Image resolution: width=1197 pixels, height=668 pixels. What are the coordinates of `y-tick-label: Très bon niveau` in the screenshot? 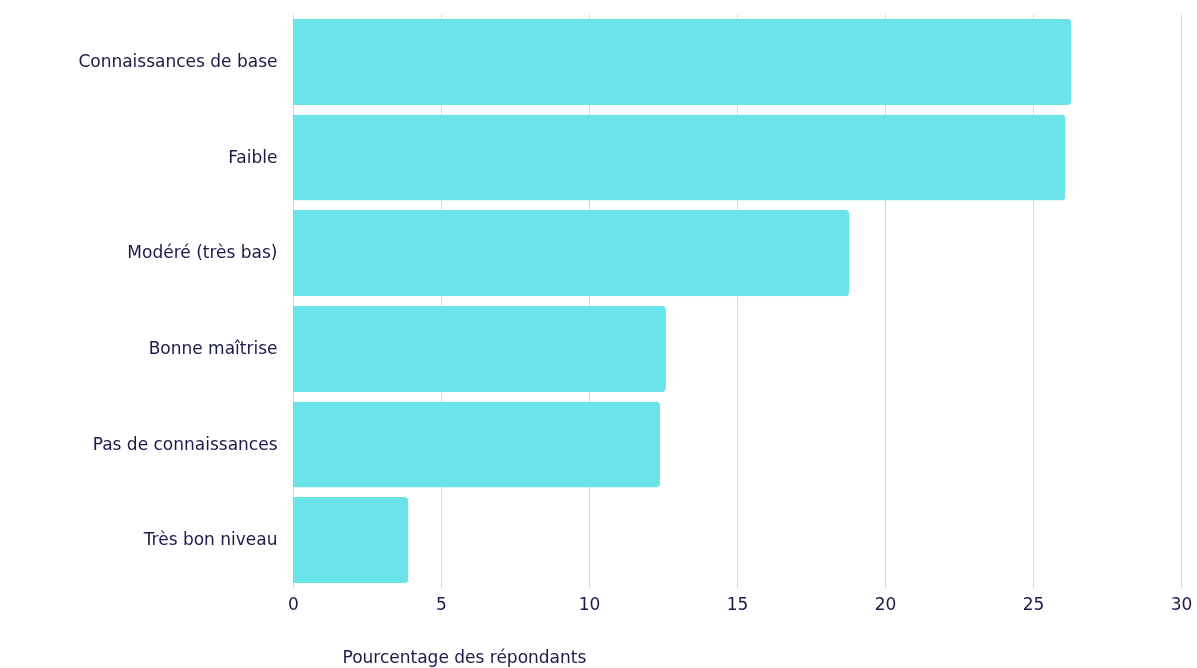 It's located at (210, 539).